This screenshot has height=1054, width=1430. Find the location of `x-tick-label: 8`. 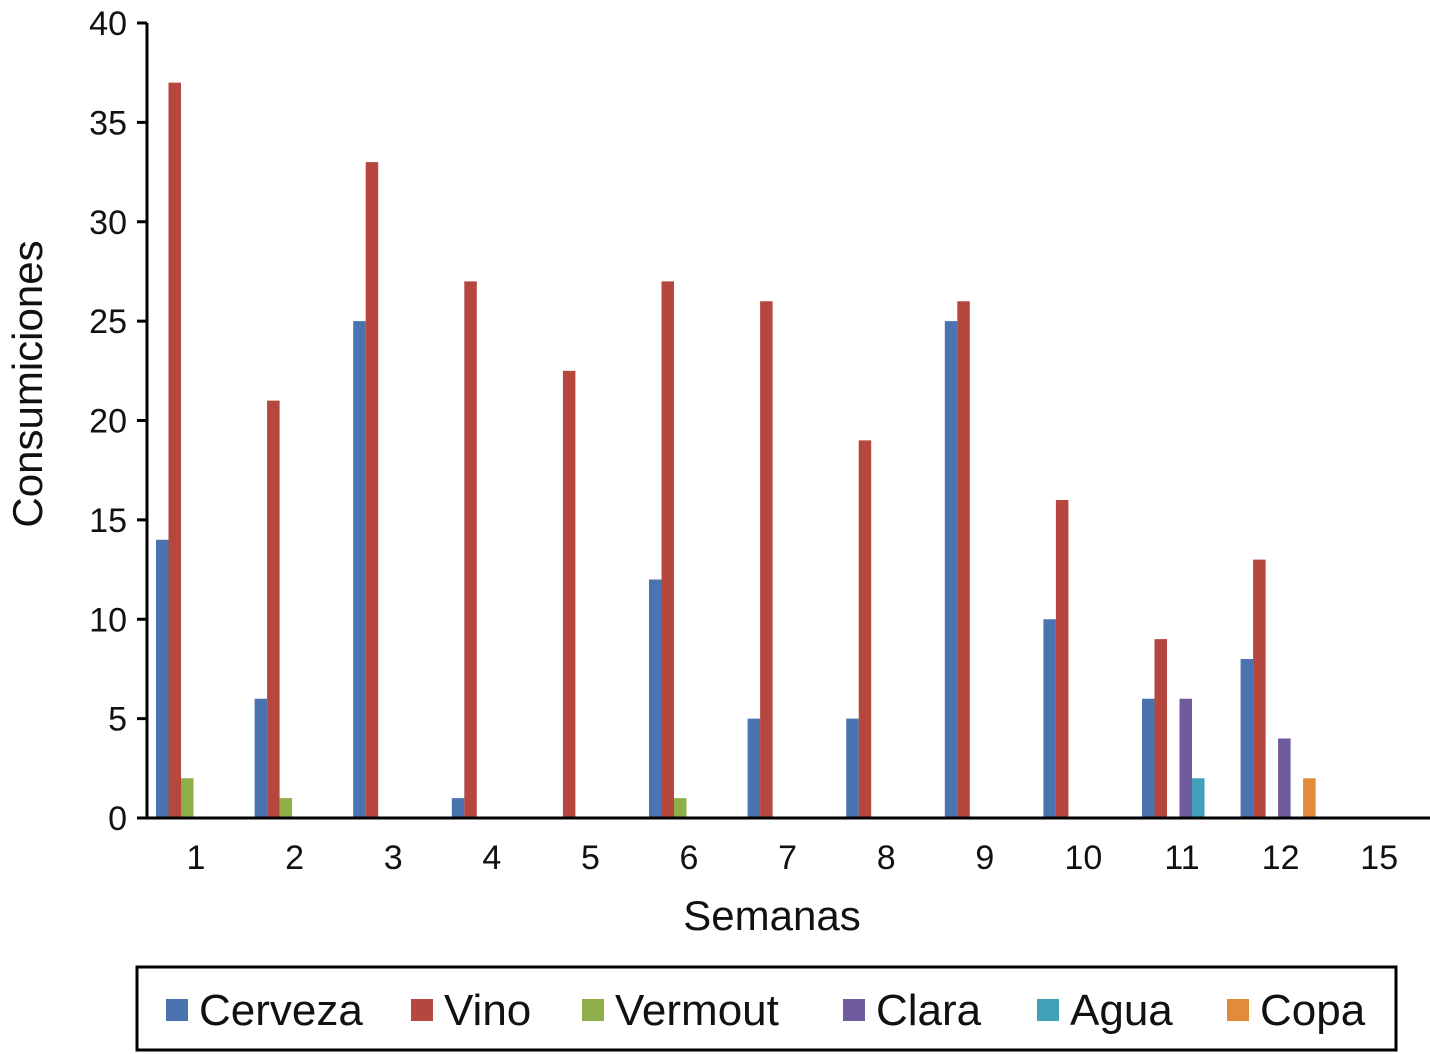

x-tick-label: 8 is located at coordinates (886, 858).